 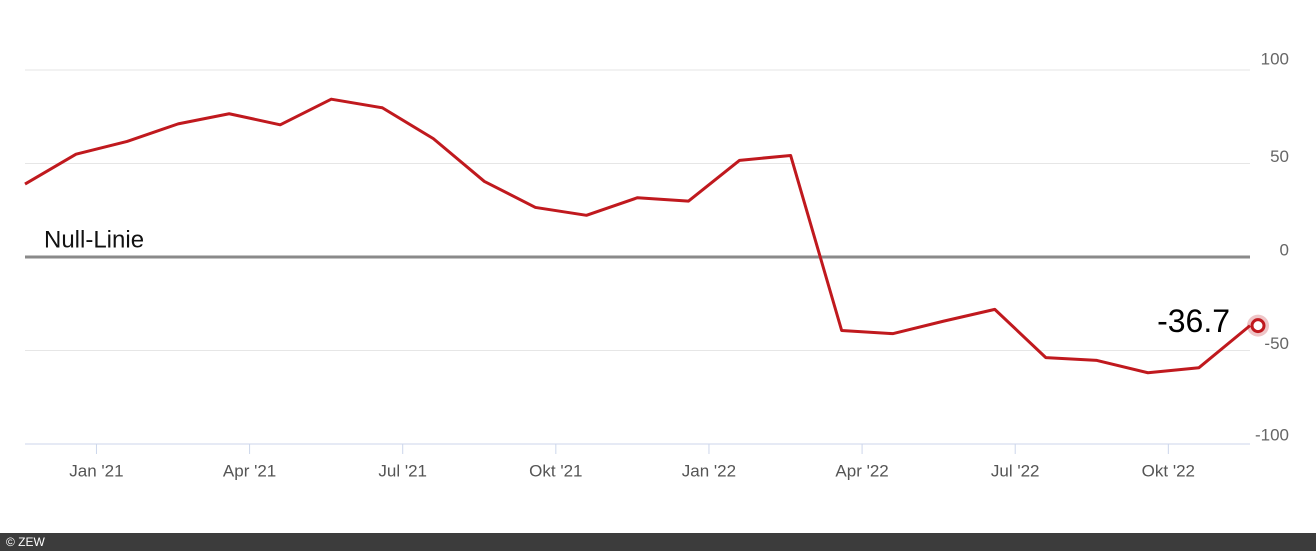 I want to click on x-tick-label: Apr '21, so click(x=249, y=470).